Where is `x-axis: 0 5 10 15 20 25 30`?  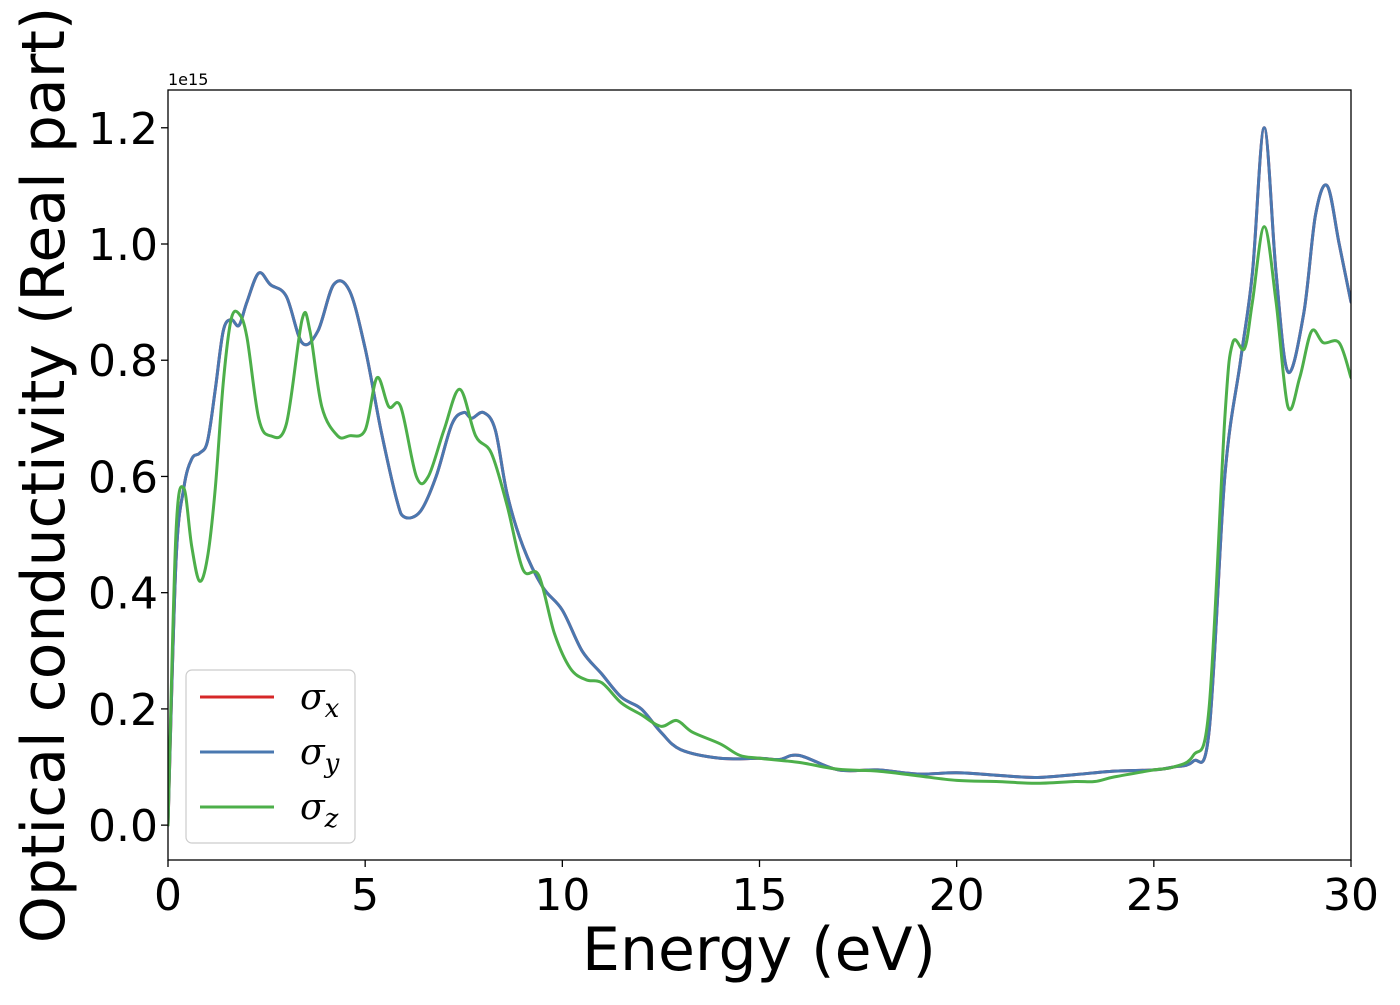 x-axis: 0 5 10 15 20 25 30 is located at coordinates (766, 890).